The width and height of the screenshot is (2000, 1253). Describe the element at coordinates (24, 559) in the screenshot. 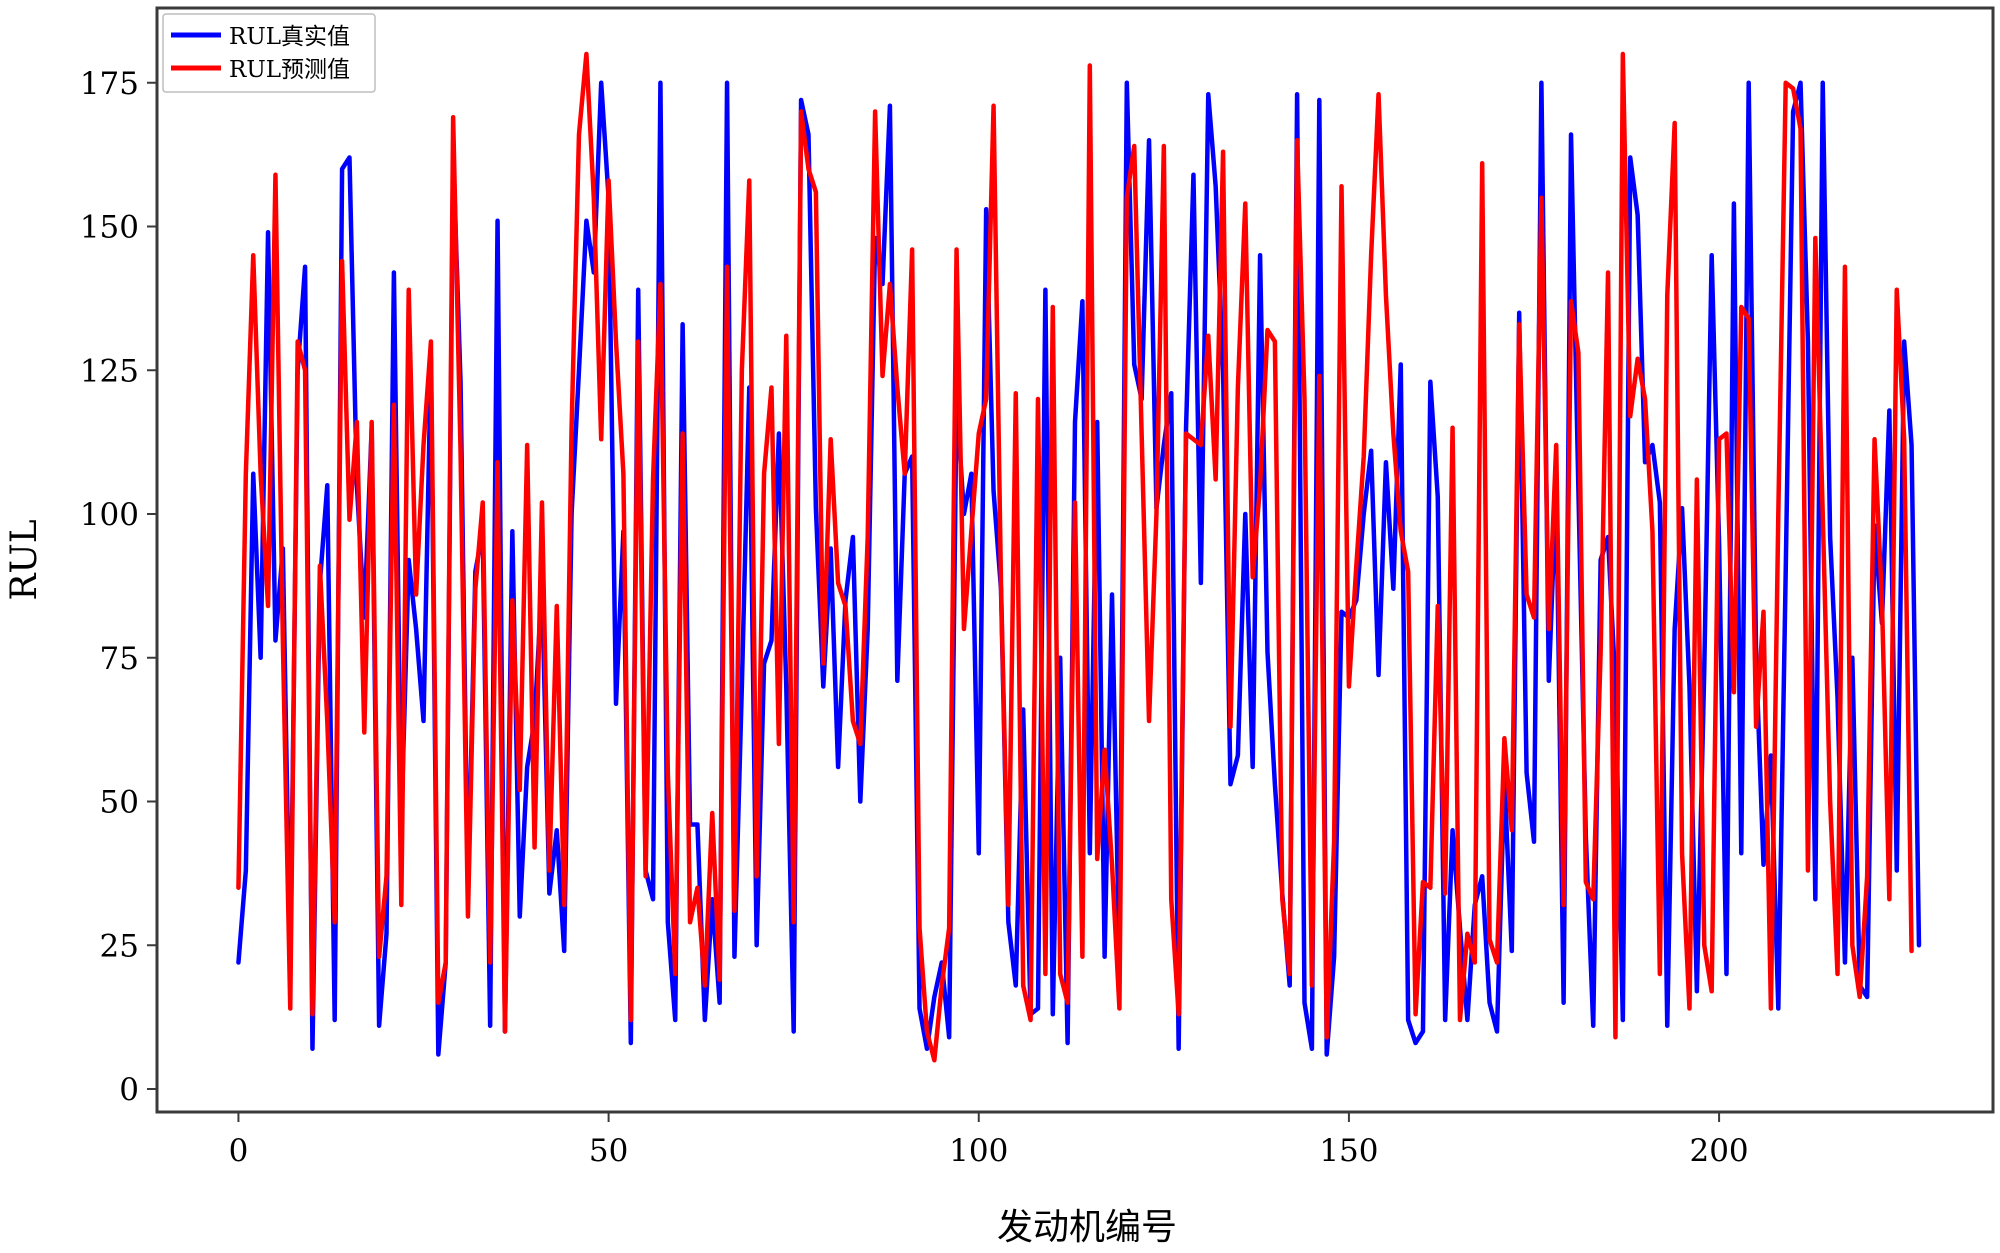

I see `y-axis-title: RUL` at that location.